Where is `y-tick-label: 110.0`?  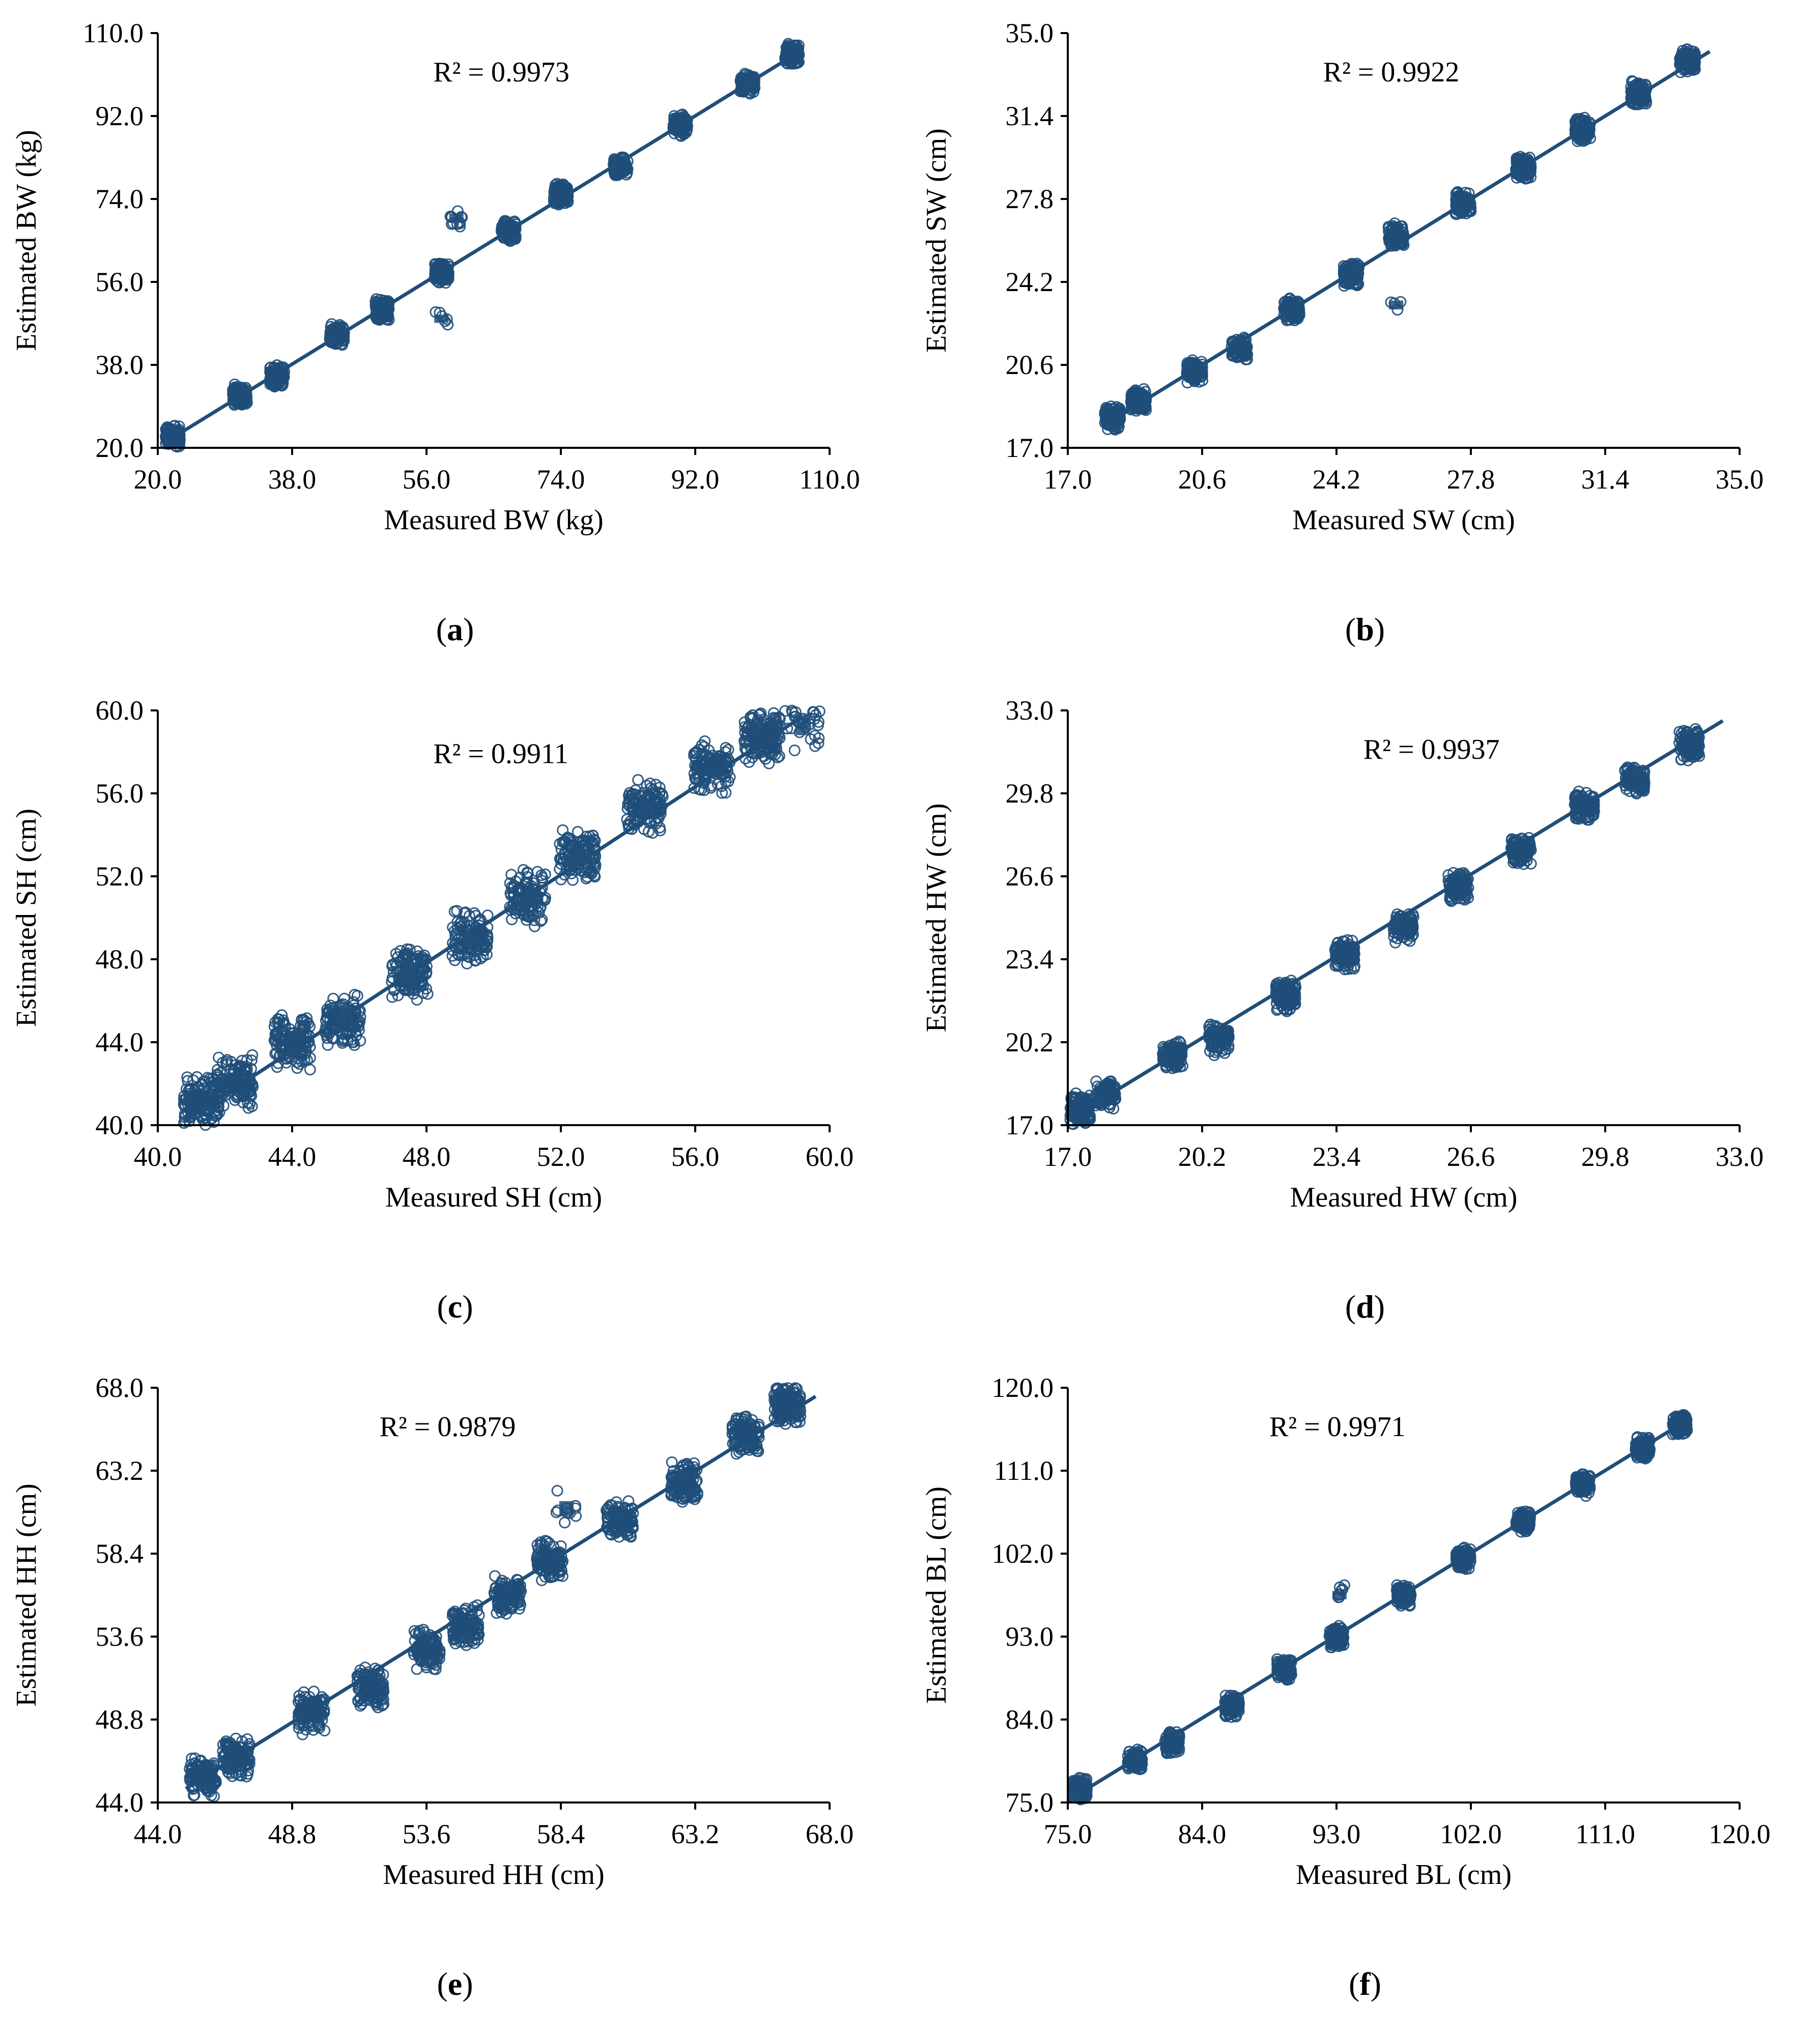
y-tick-label: 110.0 is located at coordinates (113, 33).